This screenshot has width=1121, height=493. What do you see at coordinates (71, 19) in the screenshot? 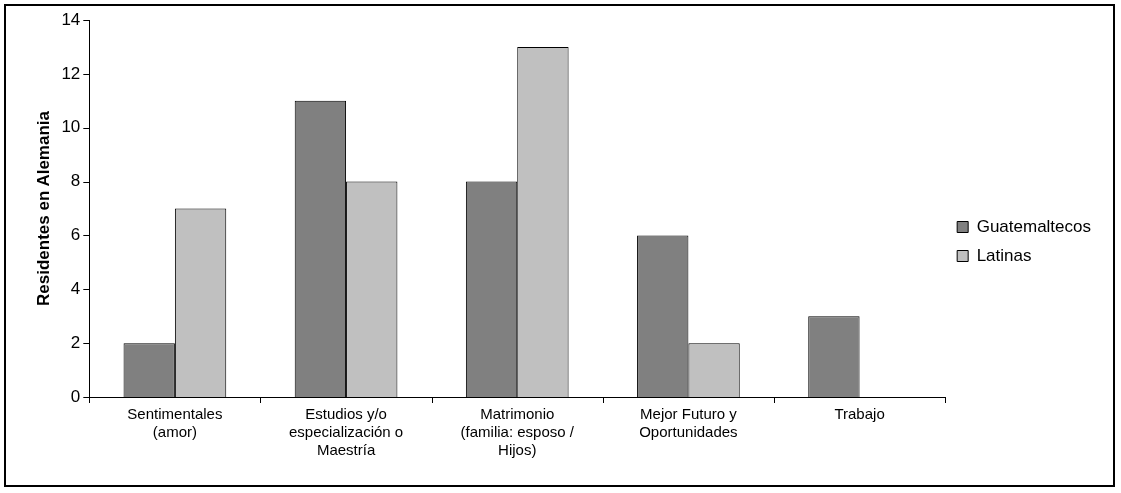
I see `y-tick-label: 14` at bounding box center [71, 19].